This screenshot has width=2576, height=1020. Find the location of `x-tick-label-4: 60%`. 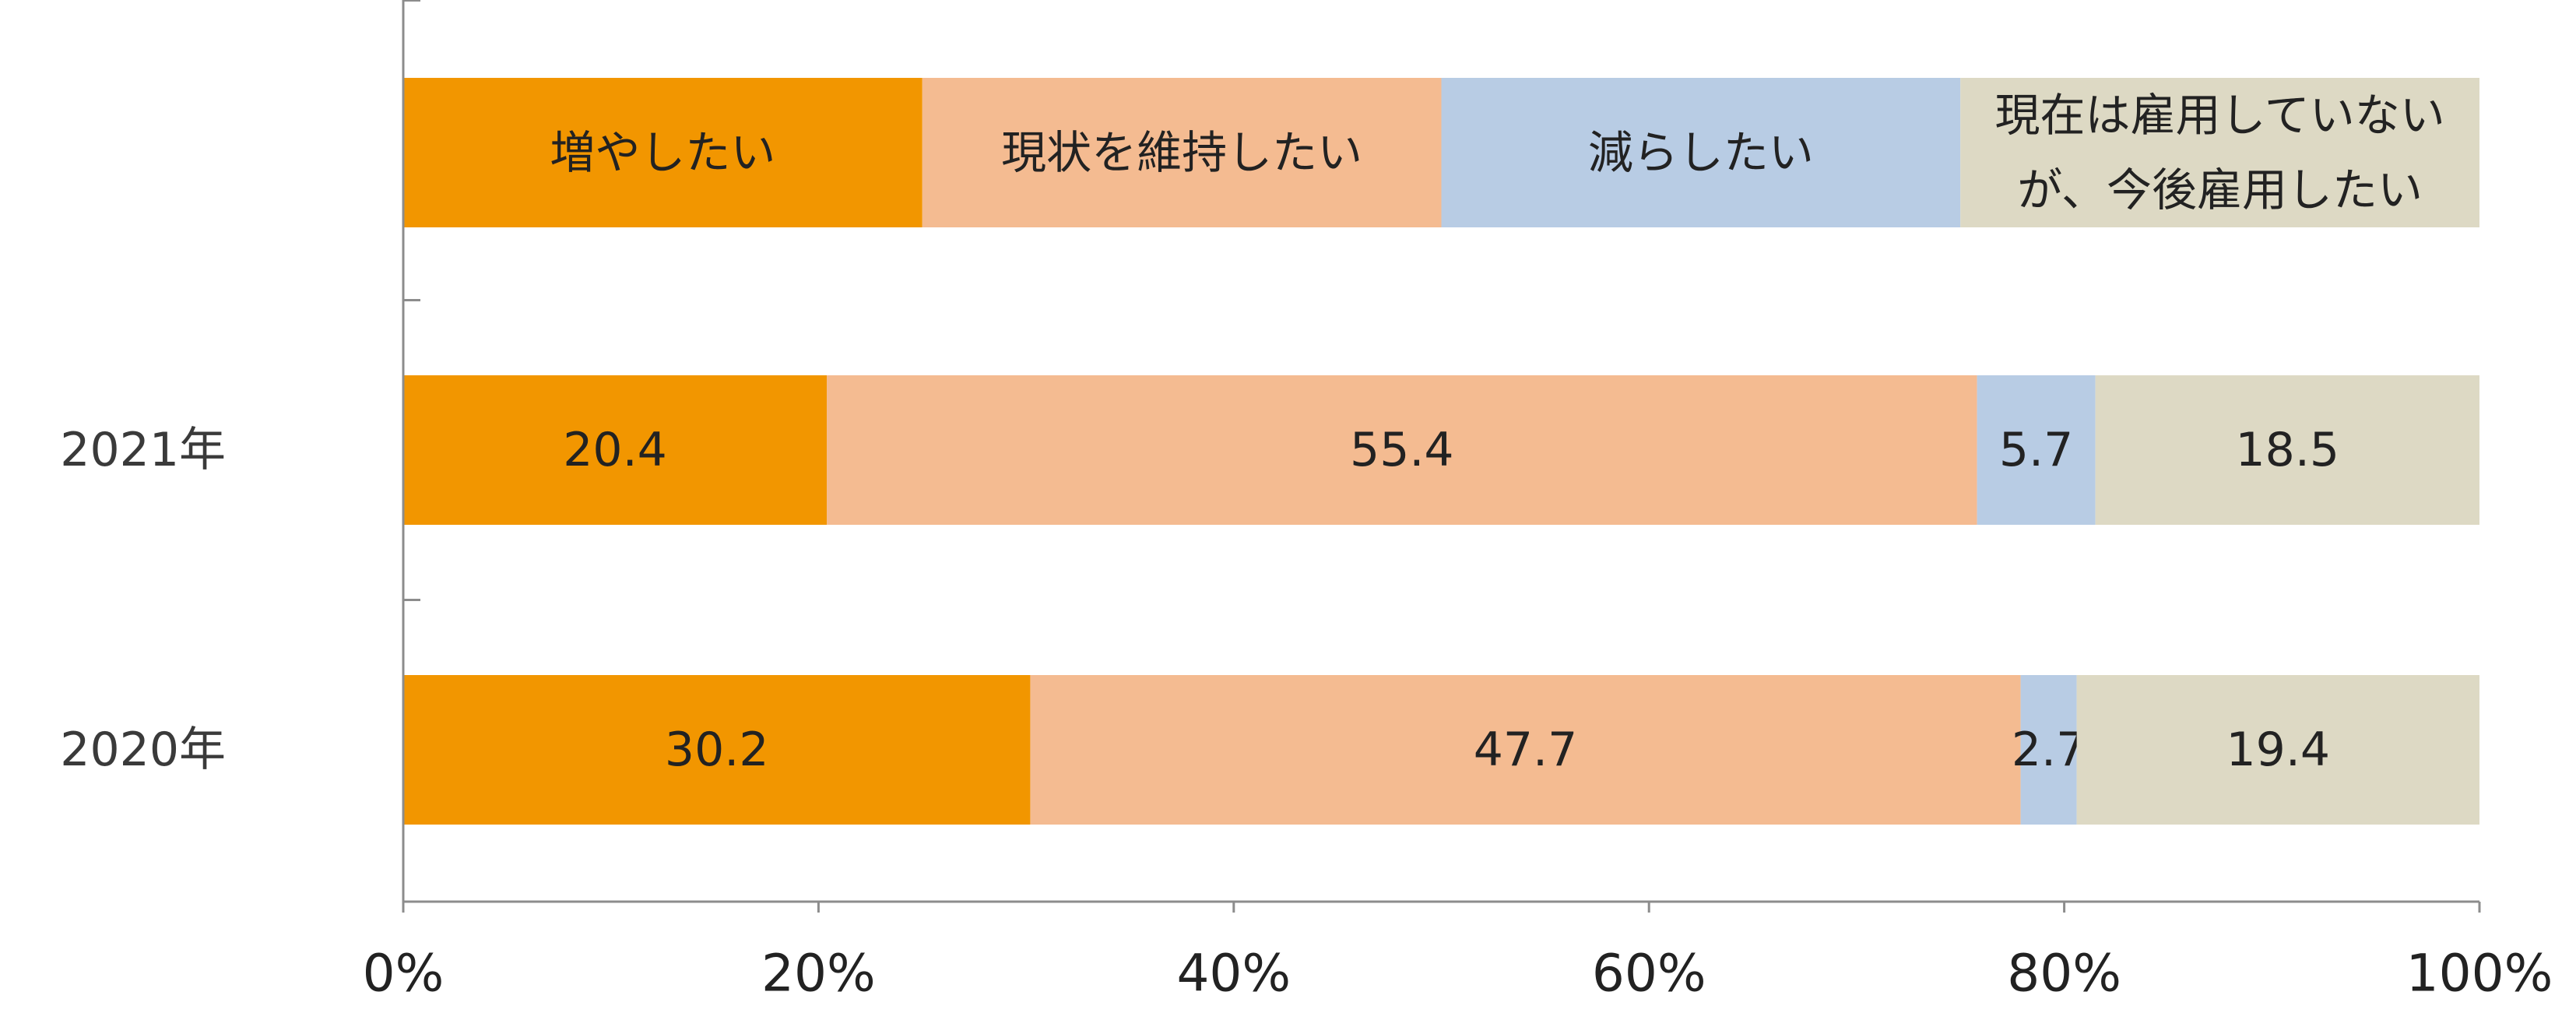

x-tick-label-4: 60% is located at coordinates (1649, 974).